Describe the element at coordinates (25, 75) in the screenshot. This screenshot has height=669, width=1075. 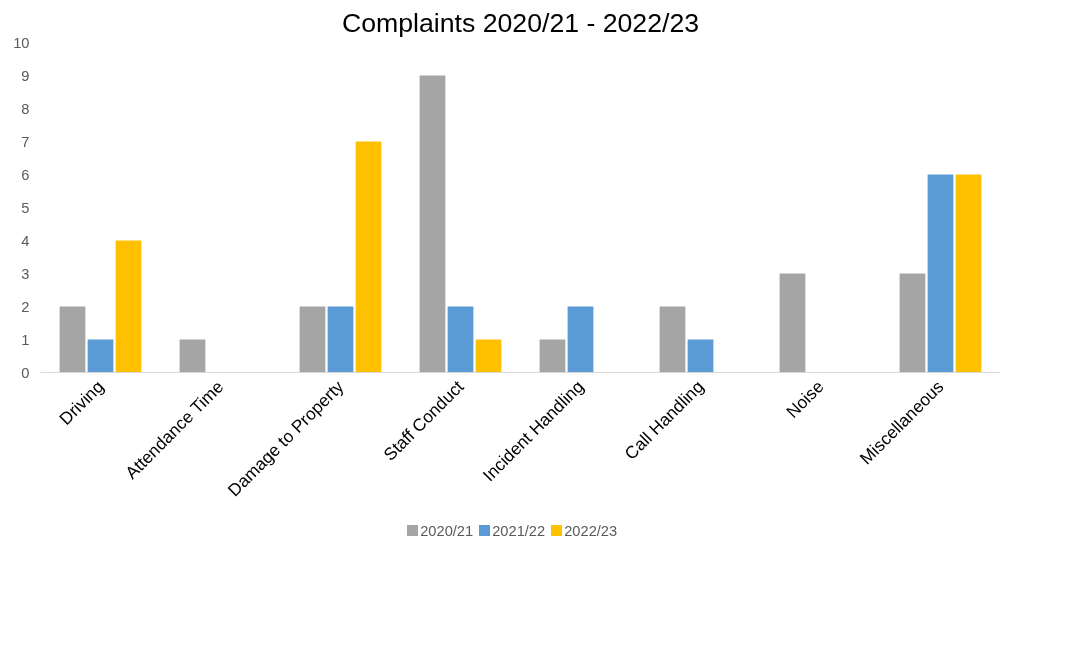
I see `y-tick-label: 9` at that location.